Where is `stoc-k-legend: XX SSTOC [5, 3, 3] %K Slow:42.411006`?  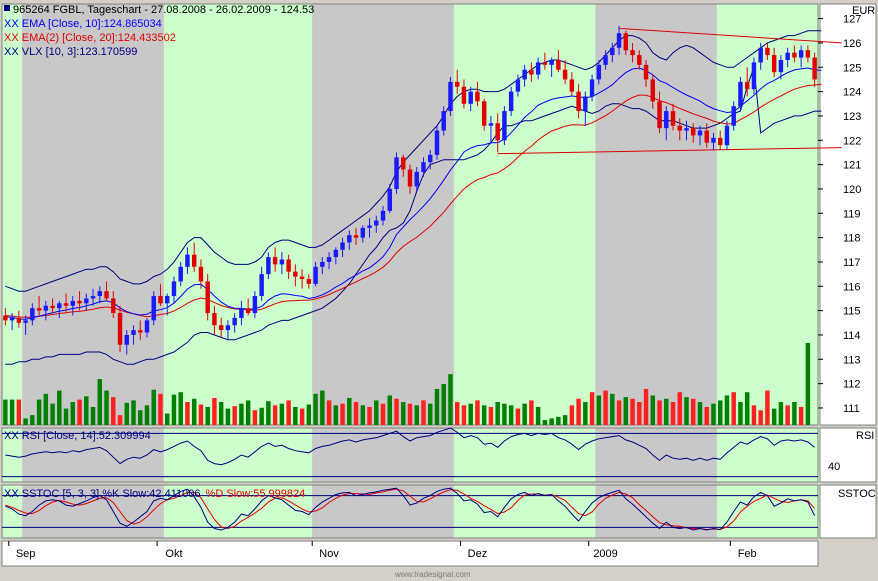 stoc-k-legend: XX SSTOC [5, 3, 3] %K Slow:42.411006 is located at coordinates (102, 494).